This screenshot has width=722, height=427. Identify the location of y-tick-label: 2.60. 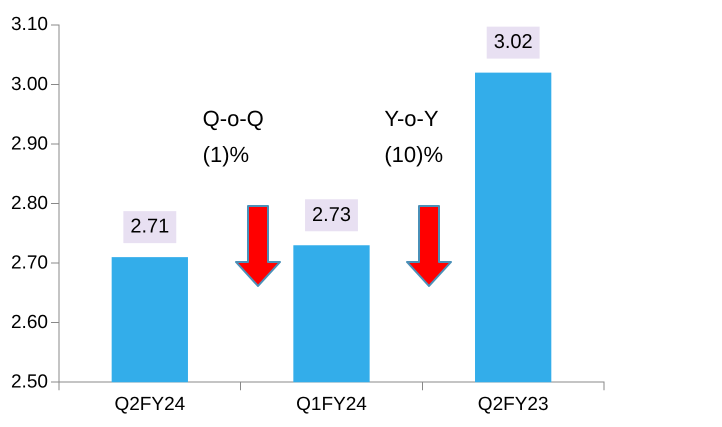
(29, 322).